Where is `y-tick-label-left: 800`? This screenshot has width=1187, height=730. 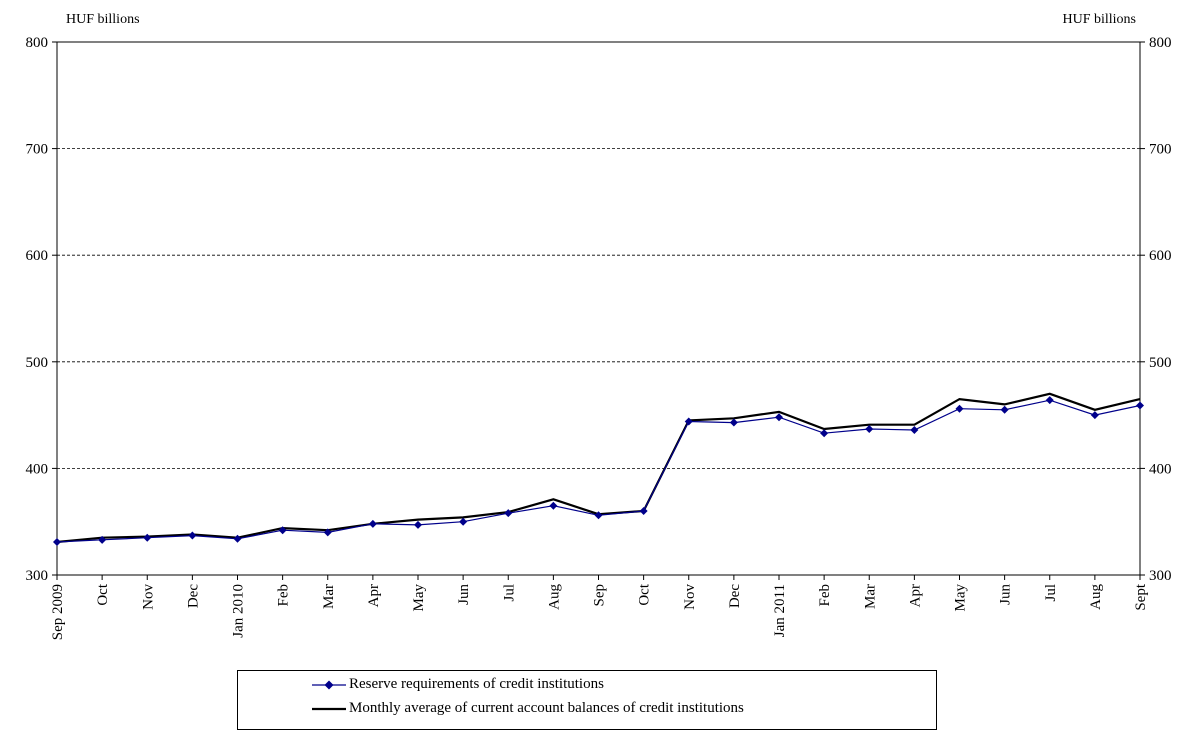
y-tick-label-left: 800 is located at coordinates (37, 43).